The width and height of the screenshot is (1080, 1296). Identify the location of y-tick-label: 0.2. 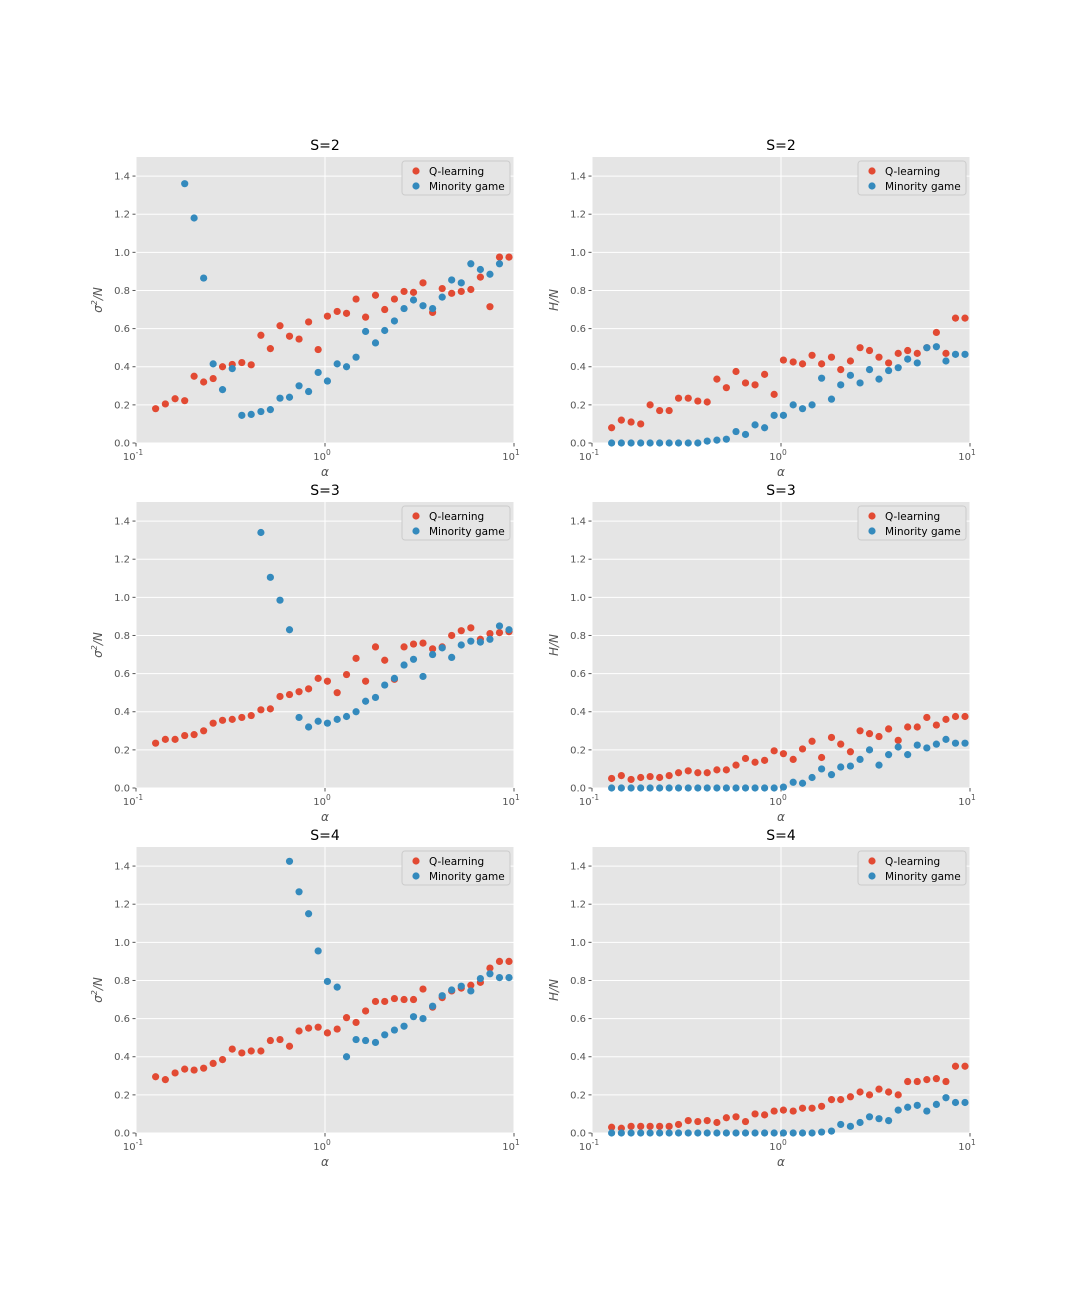
(122, 750).